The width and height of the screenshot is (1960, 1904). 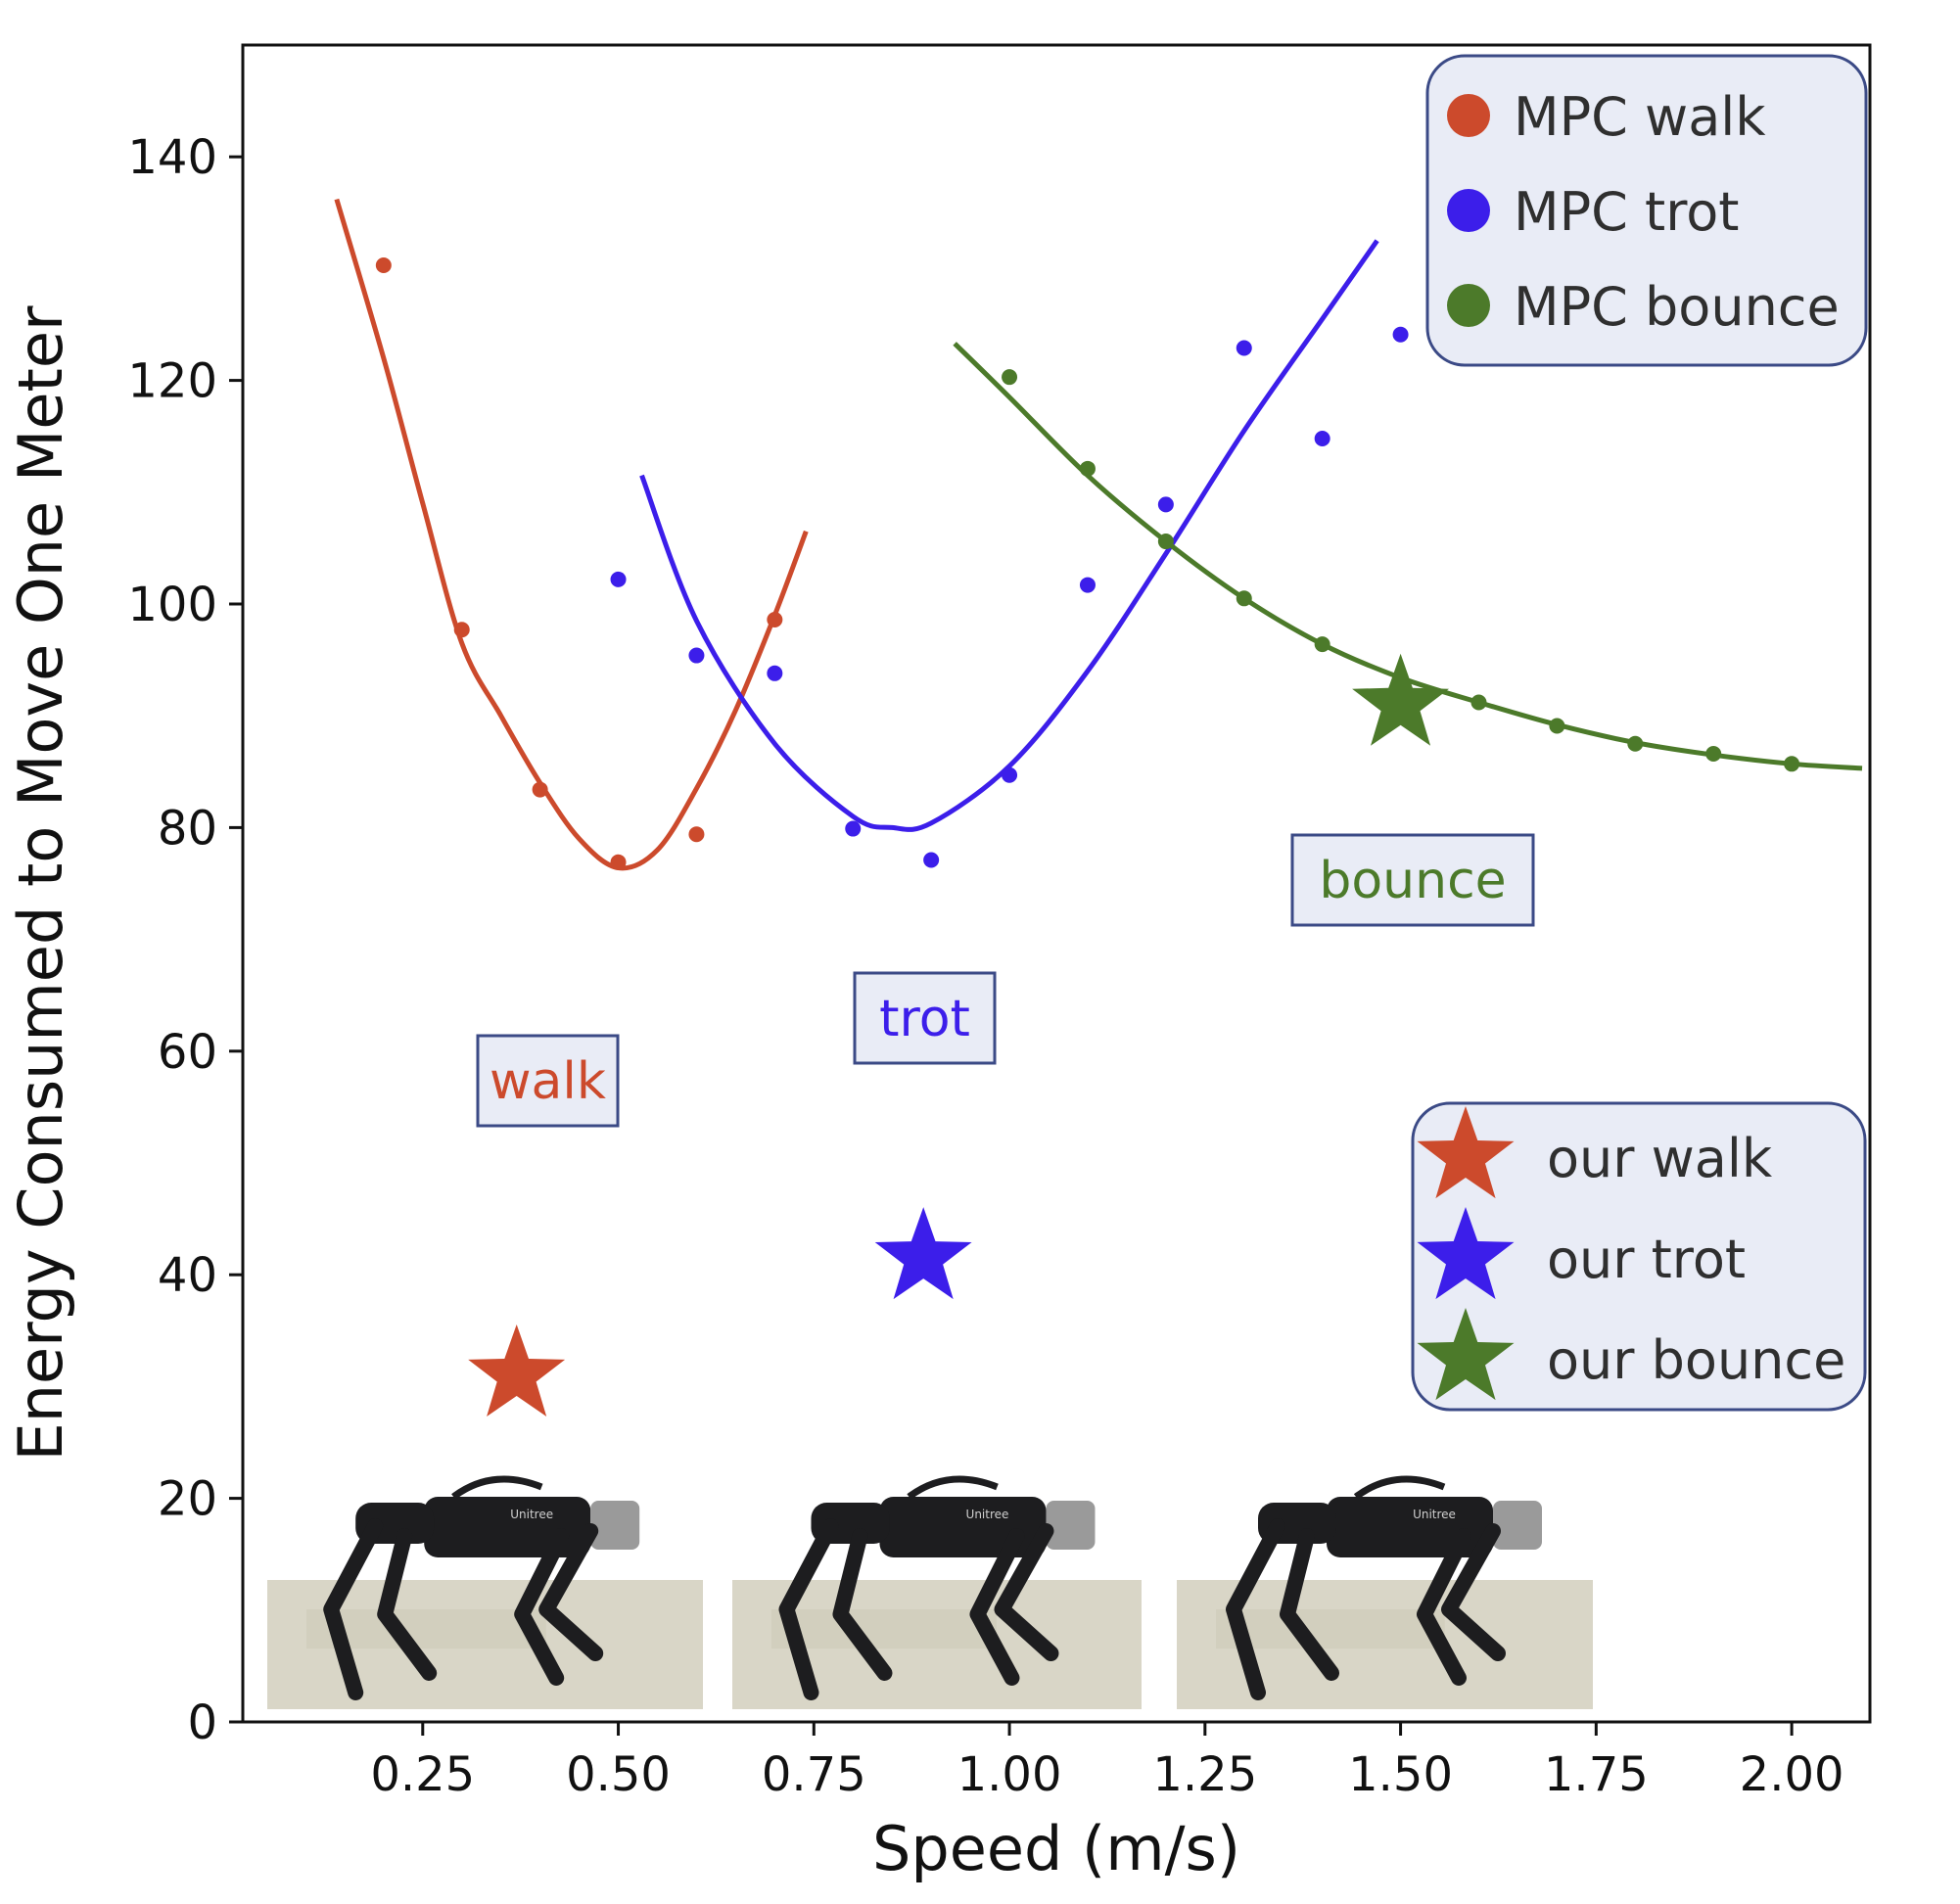 What do you see at coordinates (1009, 1774) in the screenshot?
I see `x-tick-label-4: 1.00` at bounding box center [1009, 1774].